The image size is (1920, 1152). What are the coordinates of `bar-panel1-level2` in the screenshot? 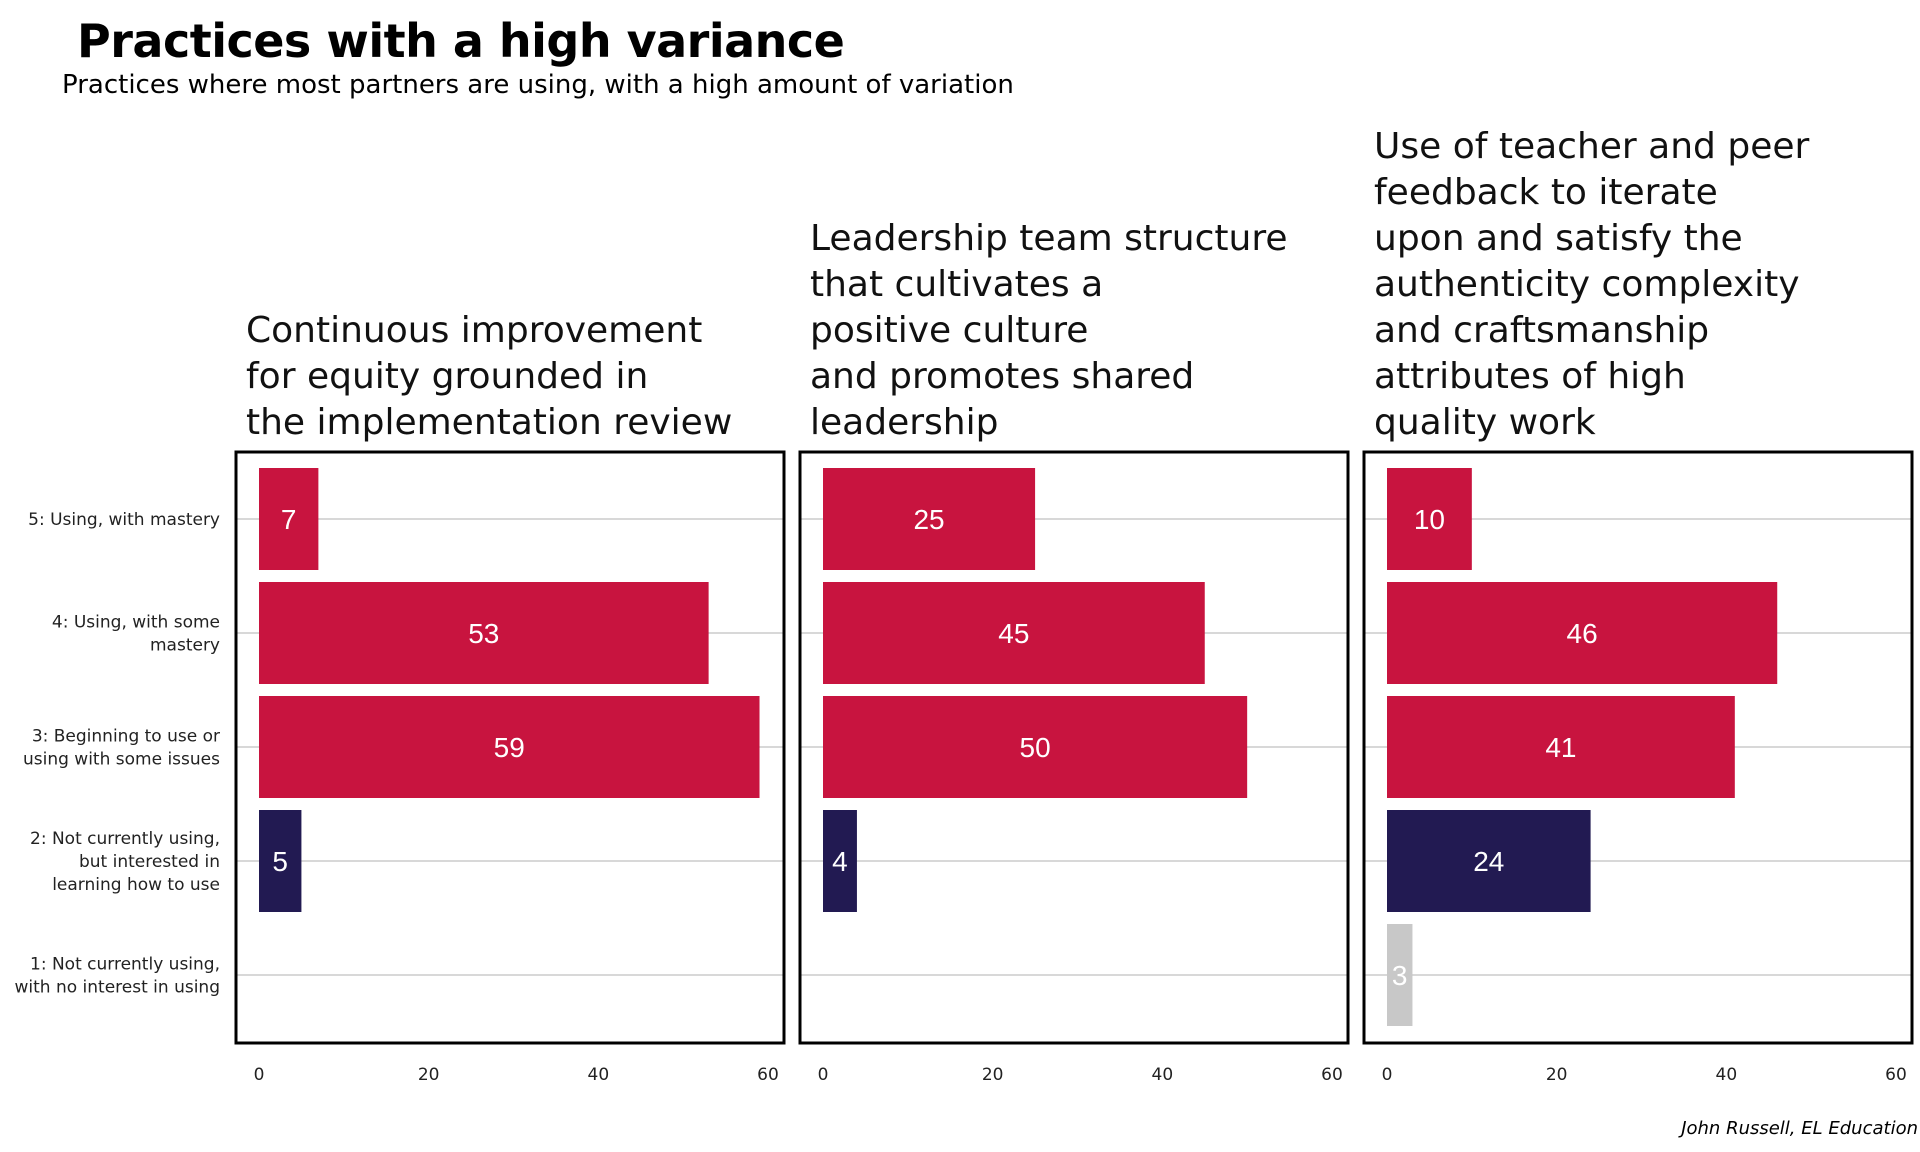 It's located at (280, 861).